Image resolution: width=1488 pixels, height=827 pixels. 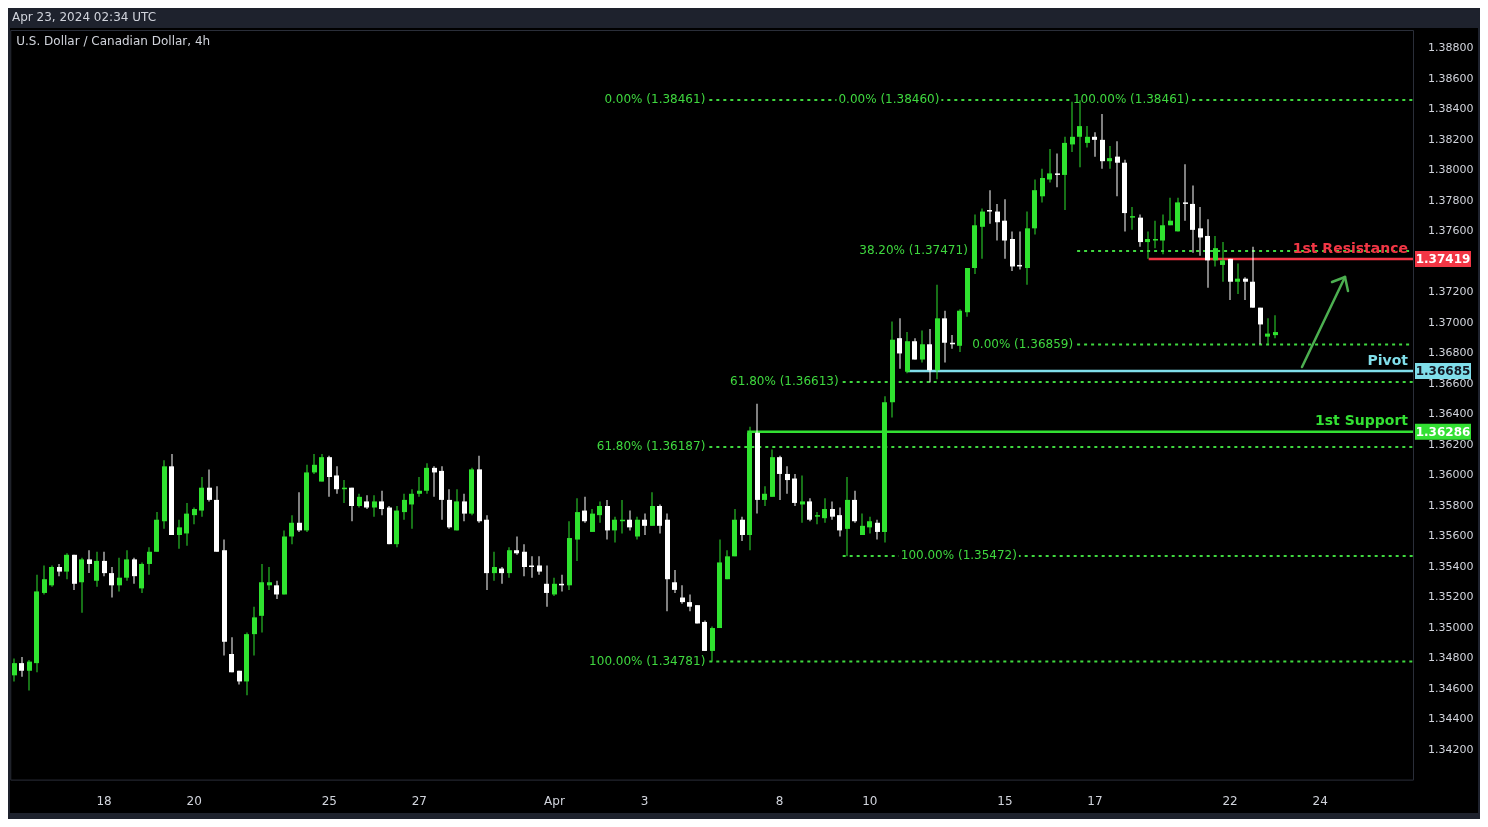 What do you see at coordinates (1005, 800) in the screenshot?
I see `x-tick-label: 15` at bounding box center [1005, 800].